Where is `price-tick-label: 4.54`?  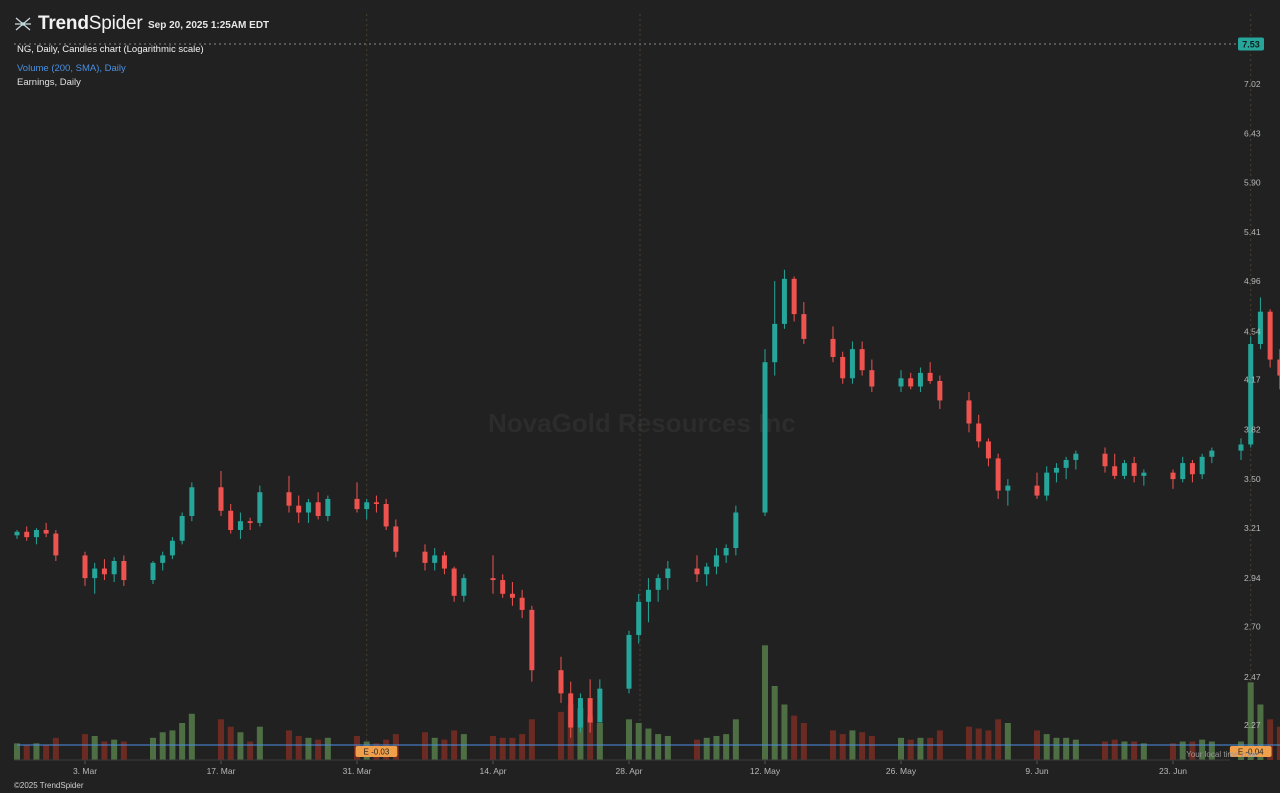 price-tick-label: 4.54 is located at coordinates (1252, 331).